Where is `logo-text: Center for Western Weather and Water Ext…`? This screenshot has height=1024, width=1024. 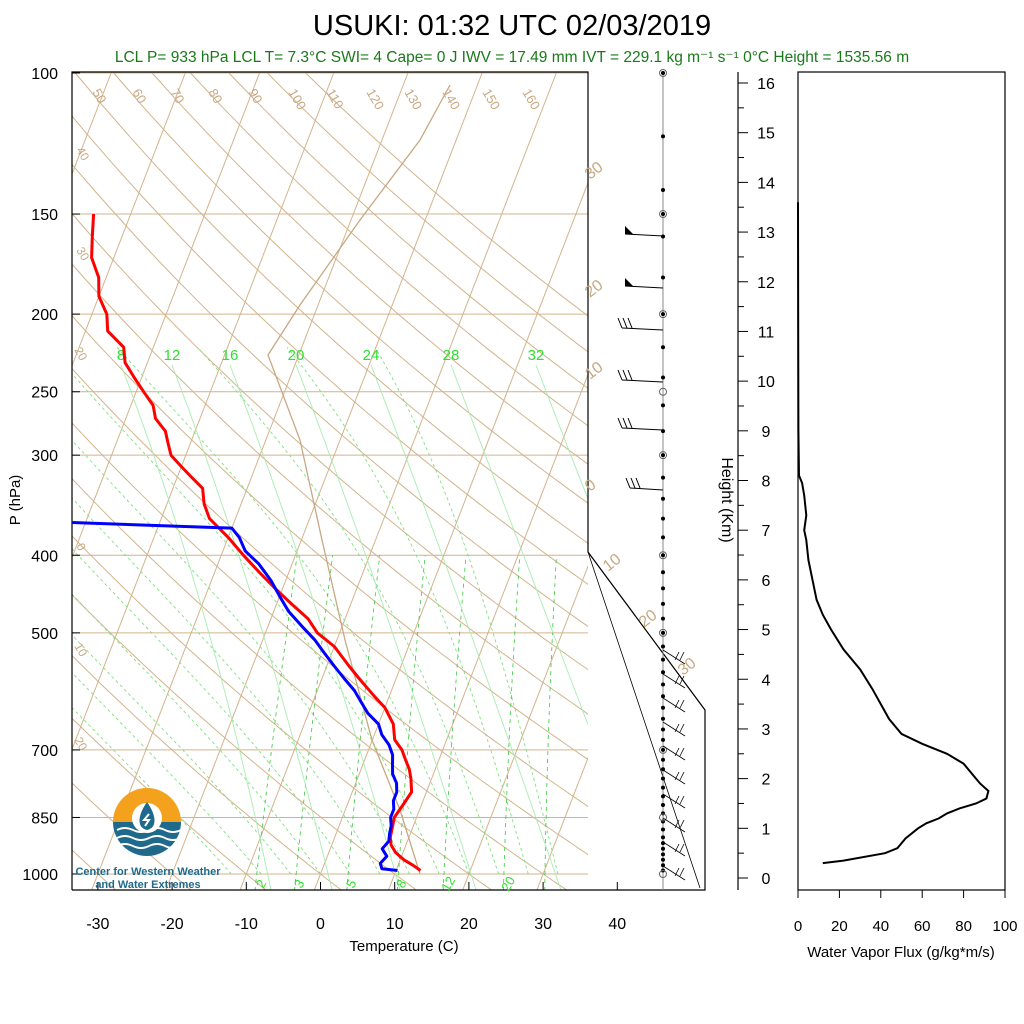
logo-text: Center for Western Weather and Water Ext… is located at coordinates (148, 879).